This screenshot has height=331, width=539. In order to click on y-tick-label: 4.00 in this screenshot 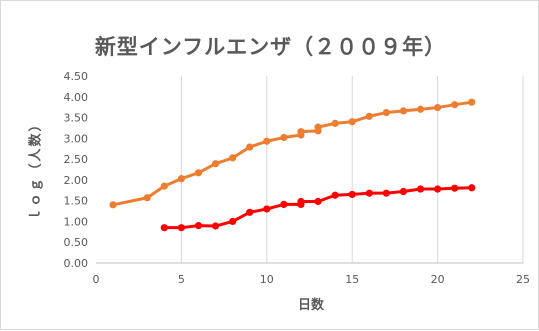, I will do `click(76, 97)`.